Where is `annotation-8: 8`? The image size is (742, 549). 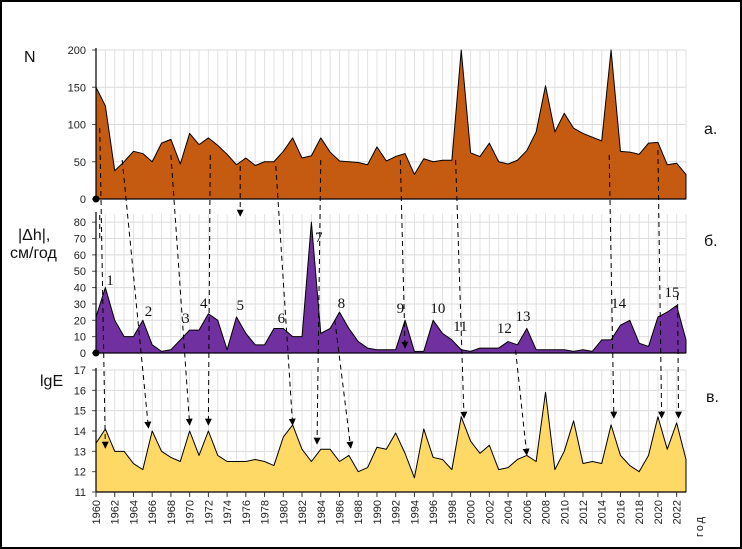 annotation-8: 8 is located at coordinates (342, 304).